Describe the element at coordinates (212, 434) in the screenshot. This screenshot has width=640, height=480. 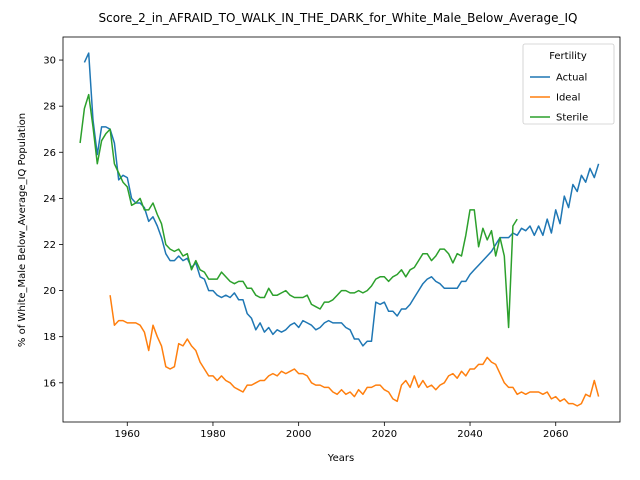
I see `x-tick-label: 1980` at that location.